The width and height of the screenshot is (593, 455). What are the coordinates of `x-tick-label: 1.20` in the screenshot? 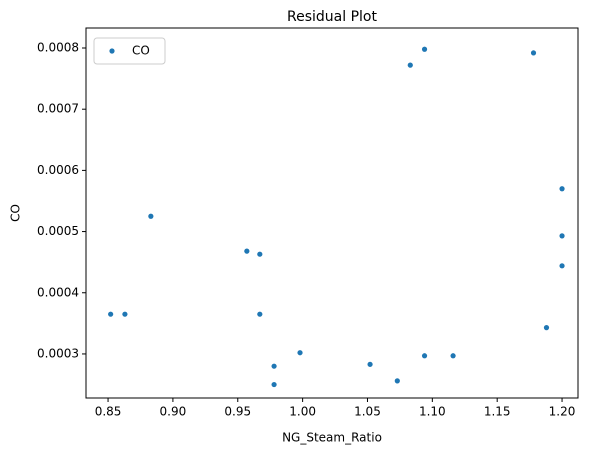 It's located at (562, 412).